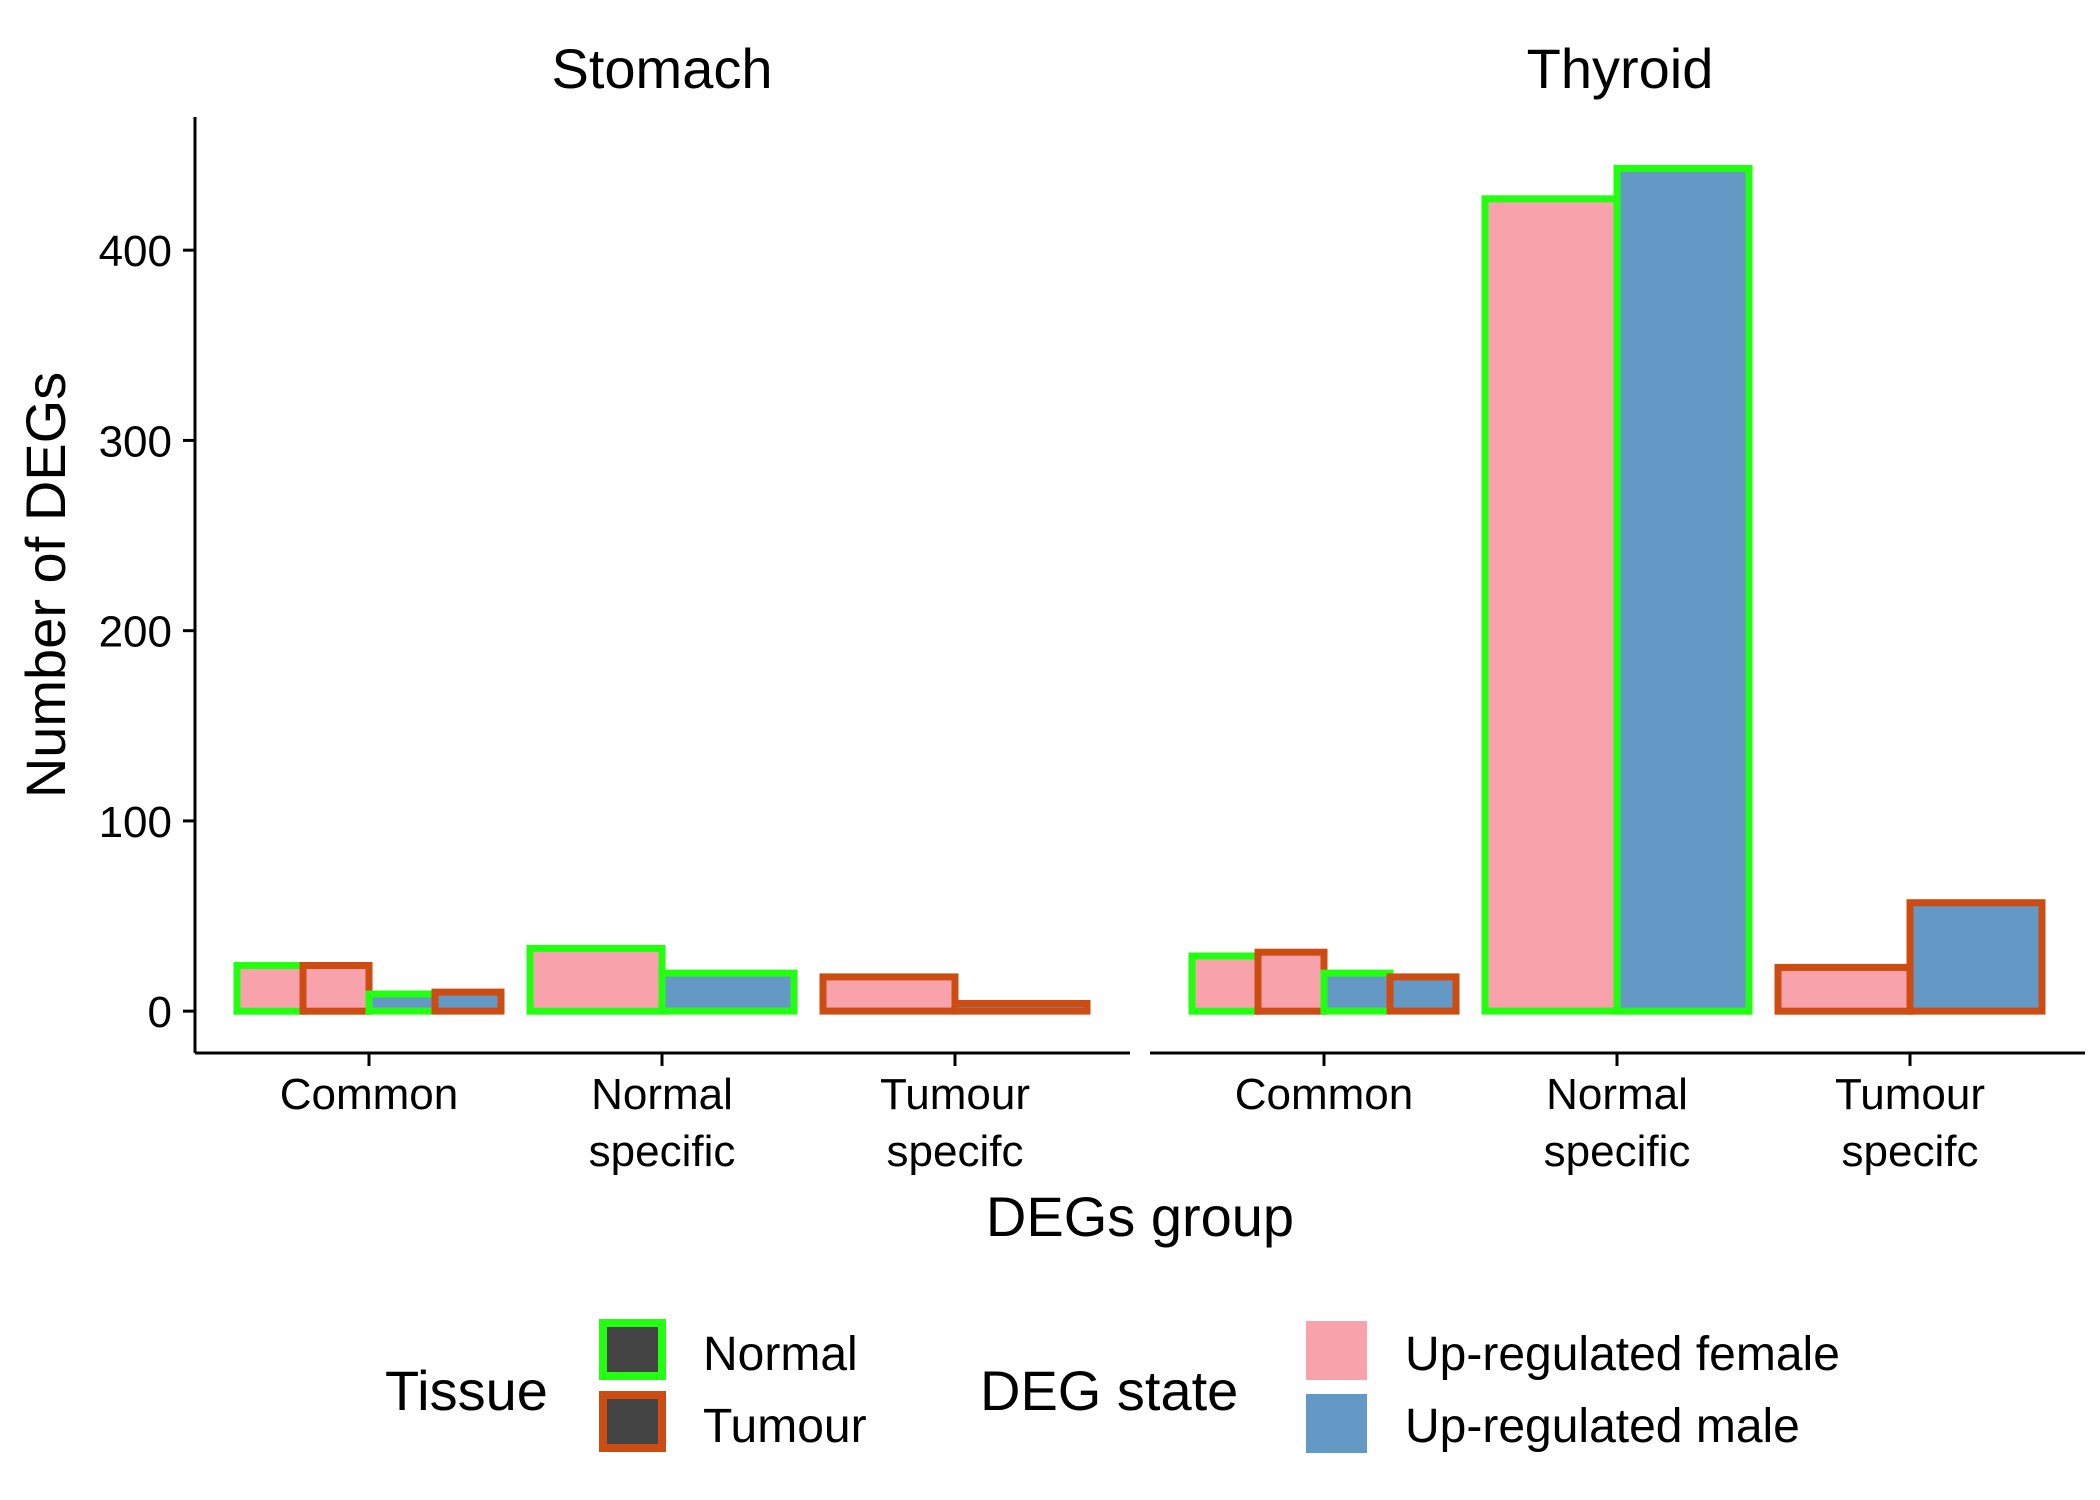  What do you see at coordinates (160, 1012) in the screenshot?
I see `y-tick-label-0: 0` at bounding box center [160, 1012].